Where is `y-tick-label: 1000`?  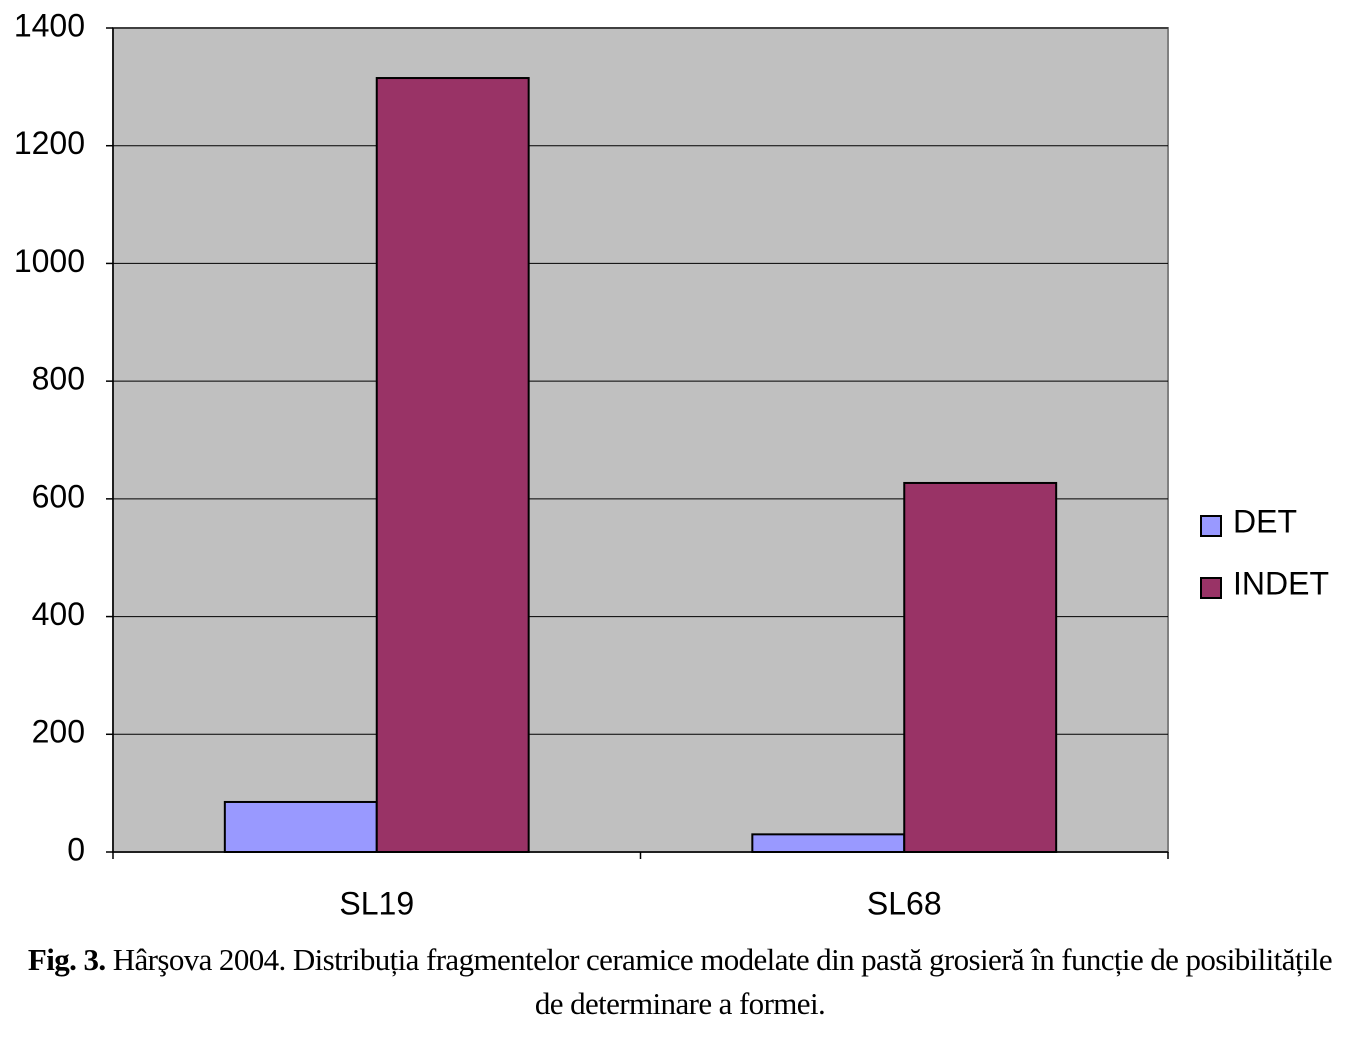
y-tick-label: 1000 is located at coordinates (49, 261).